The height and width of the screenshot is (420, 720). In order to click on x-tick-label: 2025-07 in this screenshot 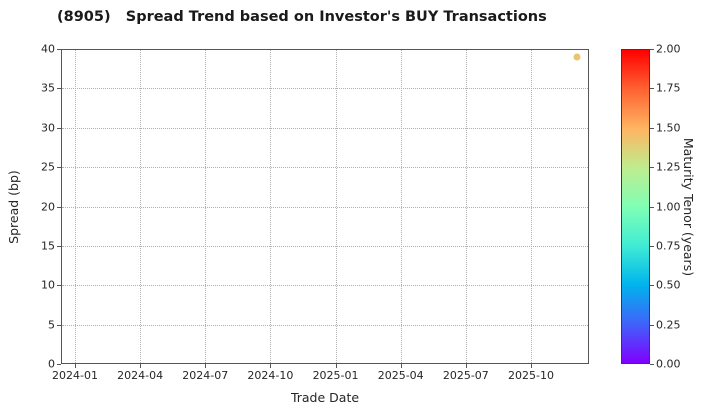, I will do `click(465, 375)`.